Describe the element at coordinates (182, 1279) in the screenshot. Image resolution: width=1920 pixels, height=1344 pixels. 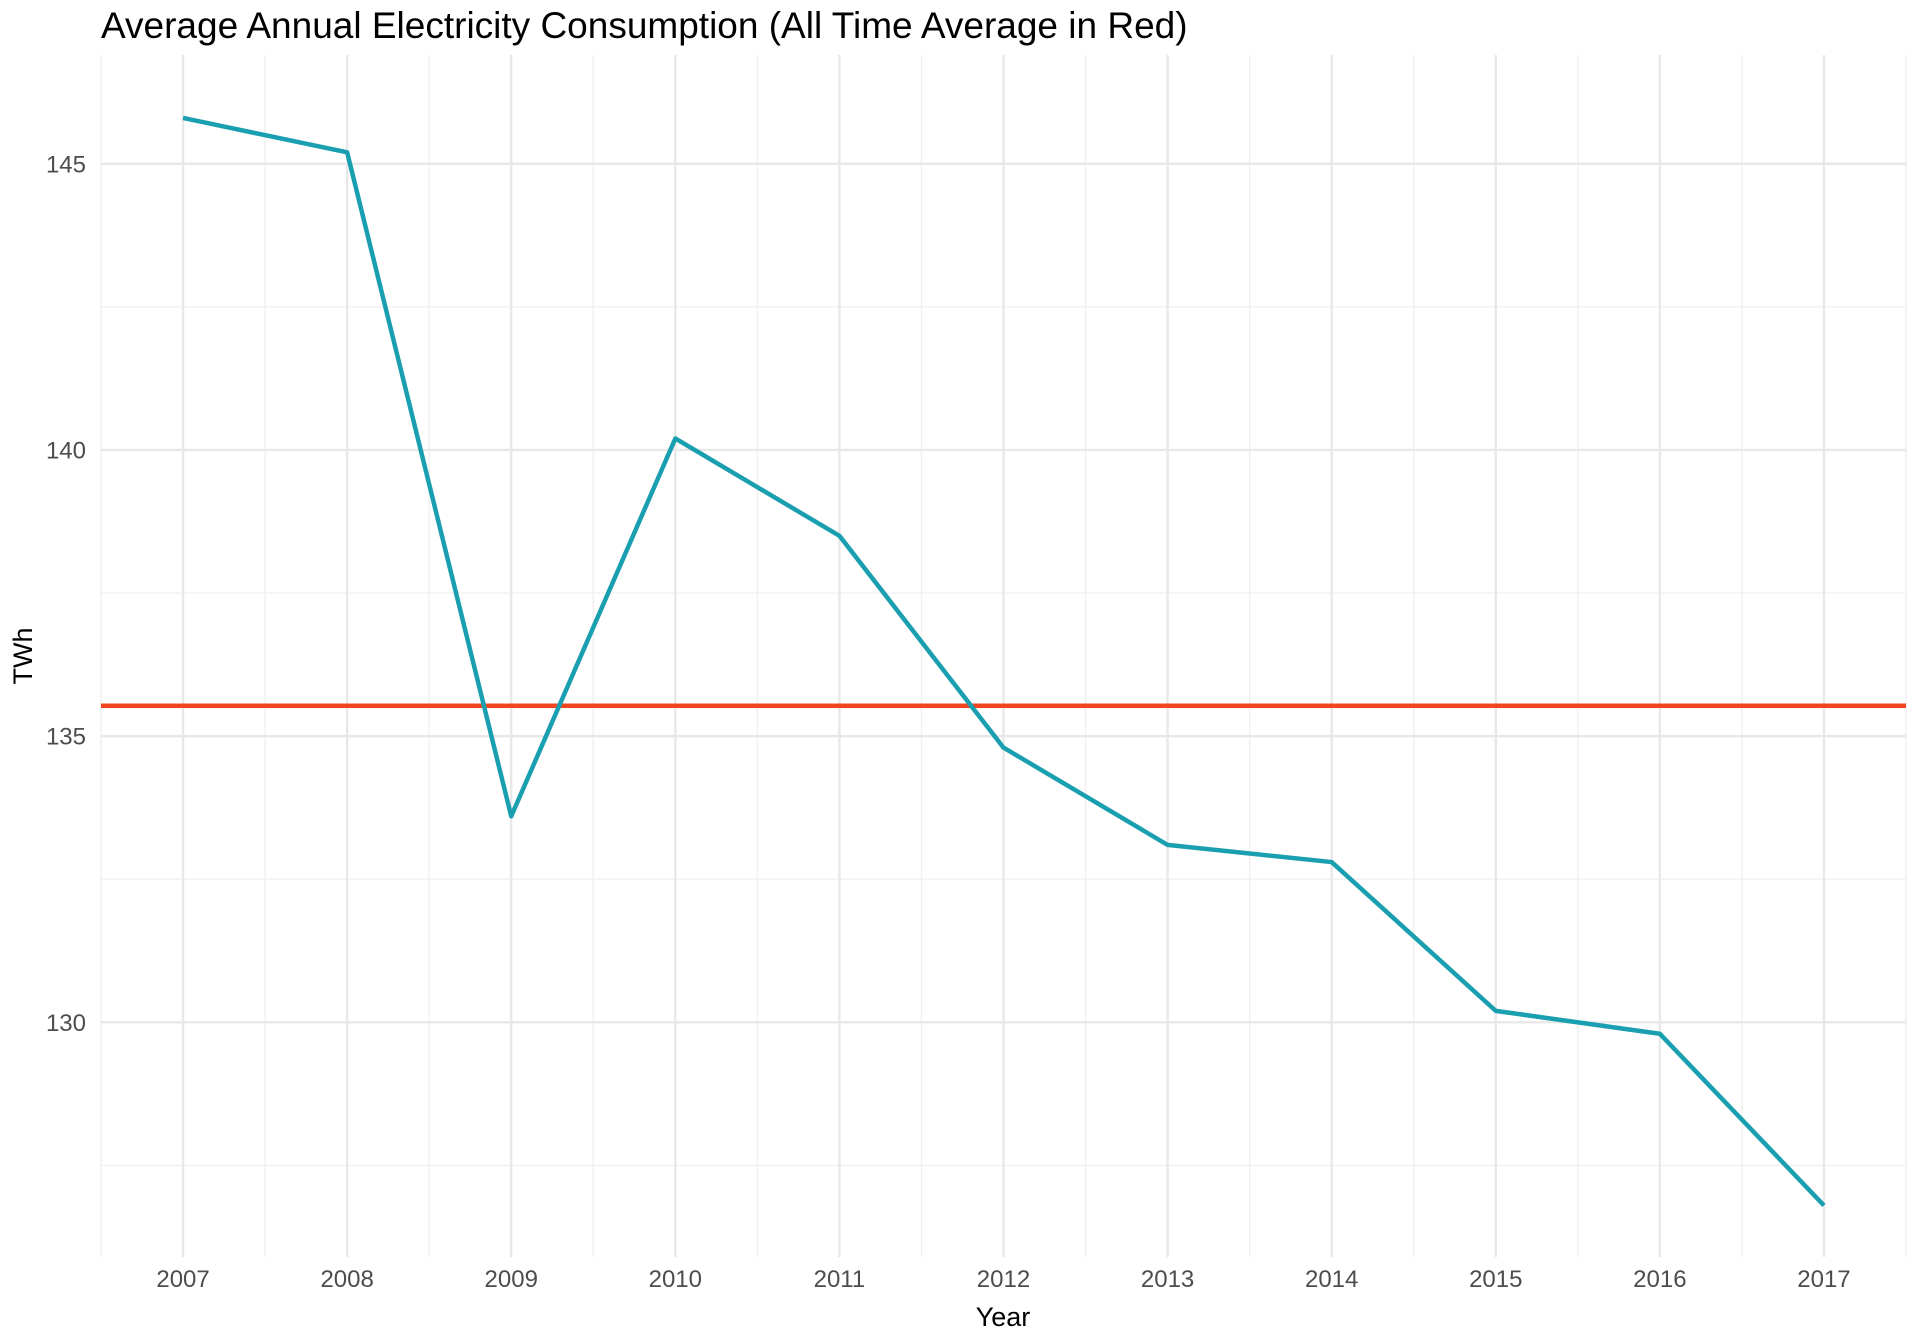
I see `x-tick-label: 2007` at that location.